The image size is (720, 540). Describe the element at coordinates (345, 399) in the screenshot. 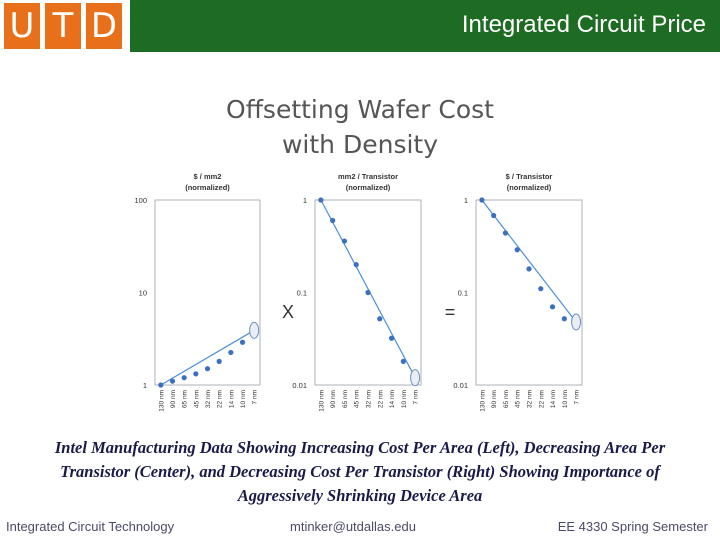

I see `chart-2-x-tick-3: 65 nm` at that location.